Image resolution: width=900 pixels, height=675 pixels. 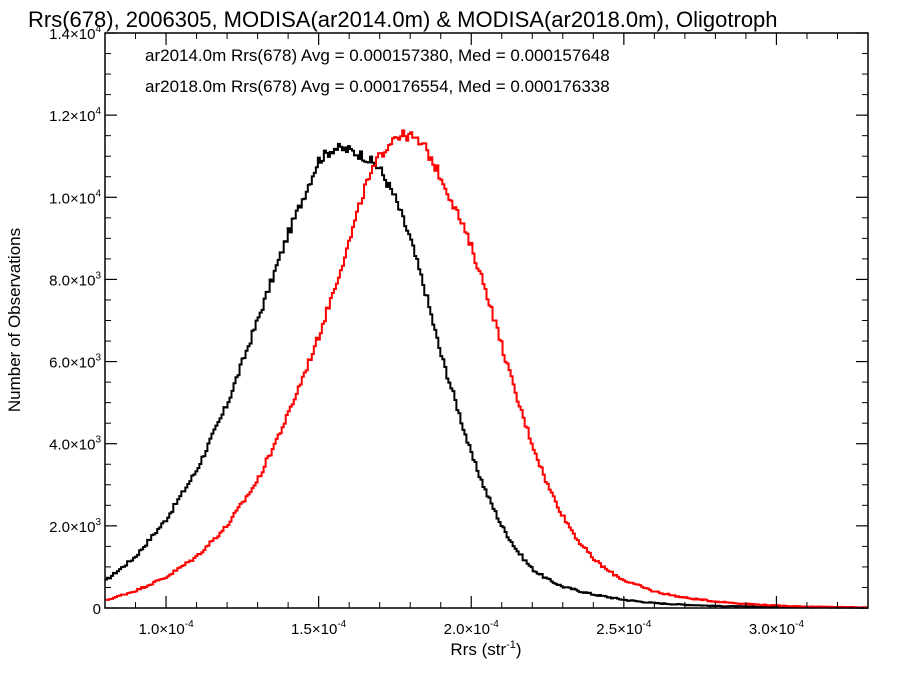 I want to click on x-tick-label-1: 1.5×10⁻⁴, so click(x=319, y=628).